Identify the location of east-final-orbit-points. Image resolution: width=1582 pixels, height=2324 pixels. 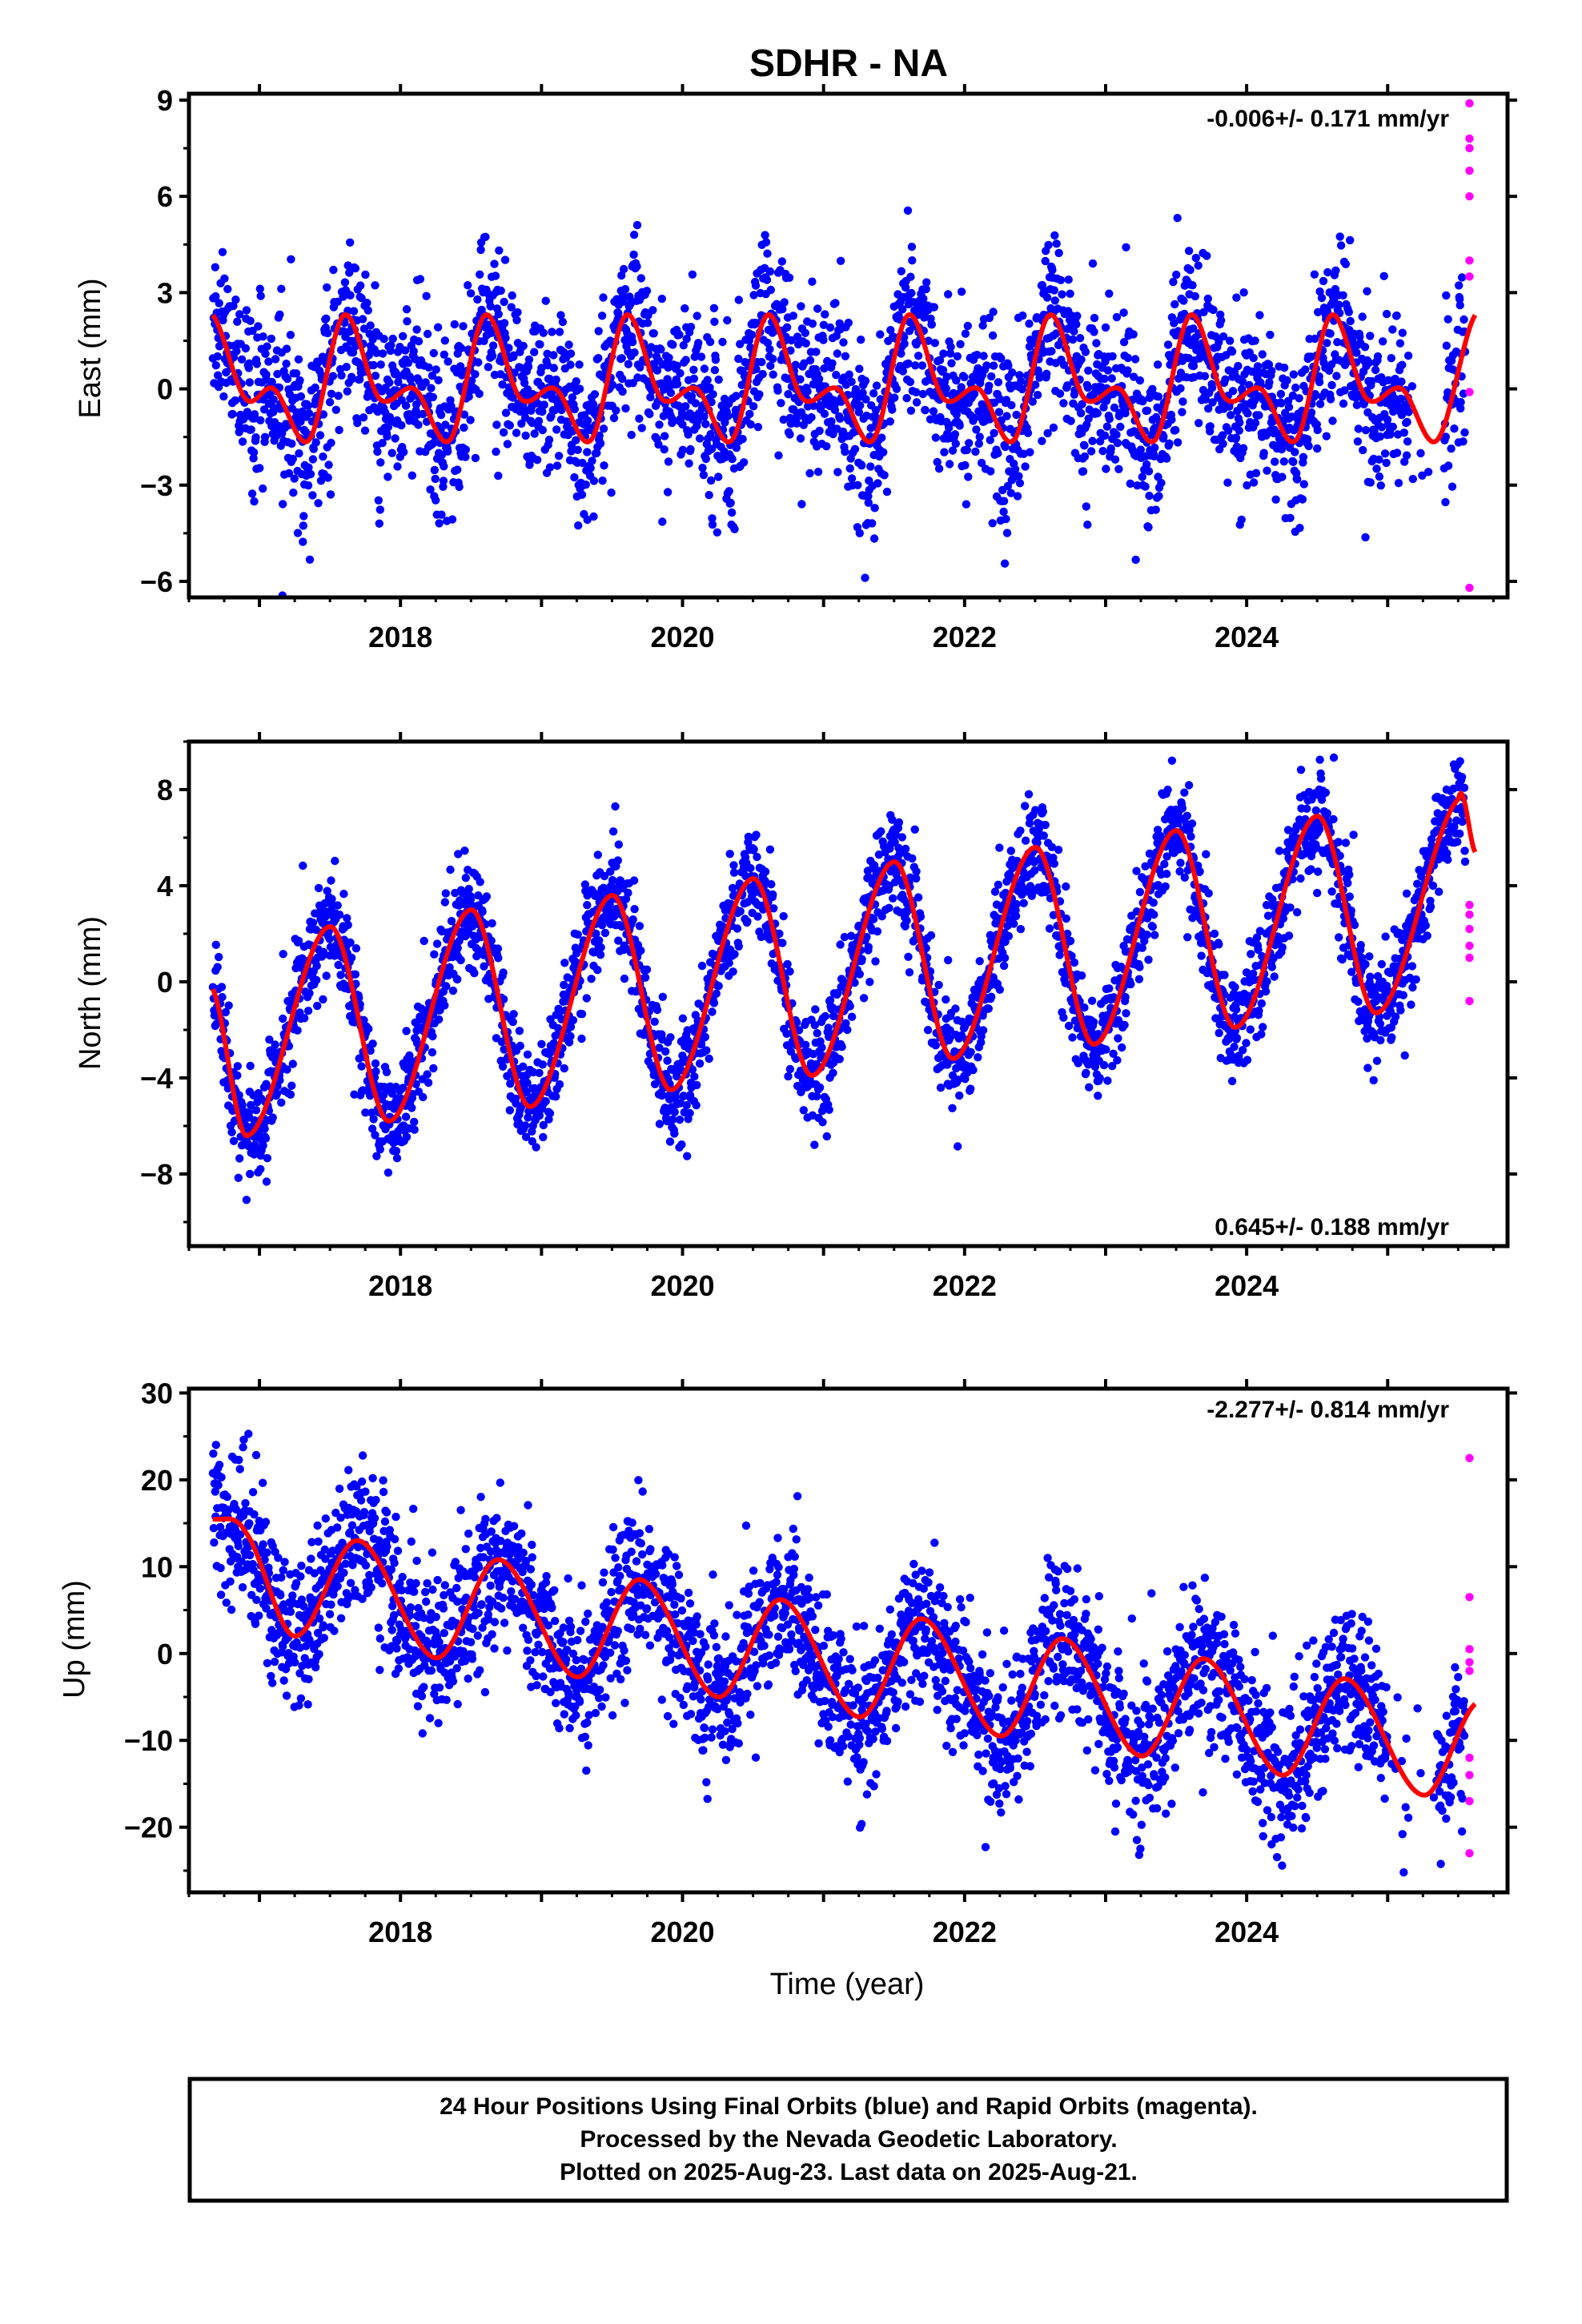
(839, 401).